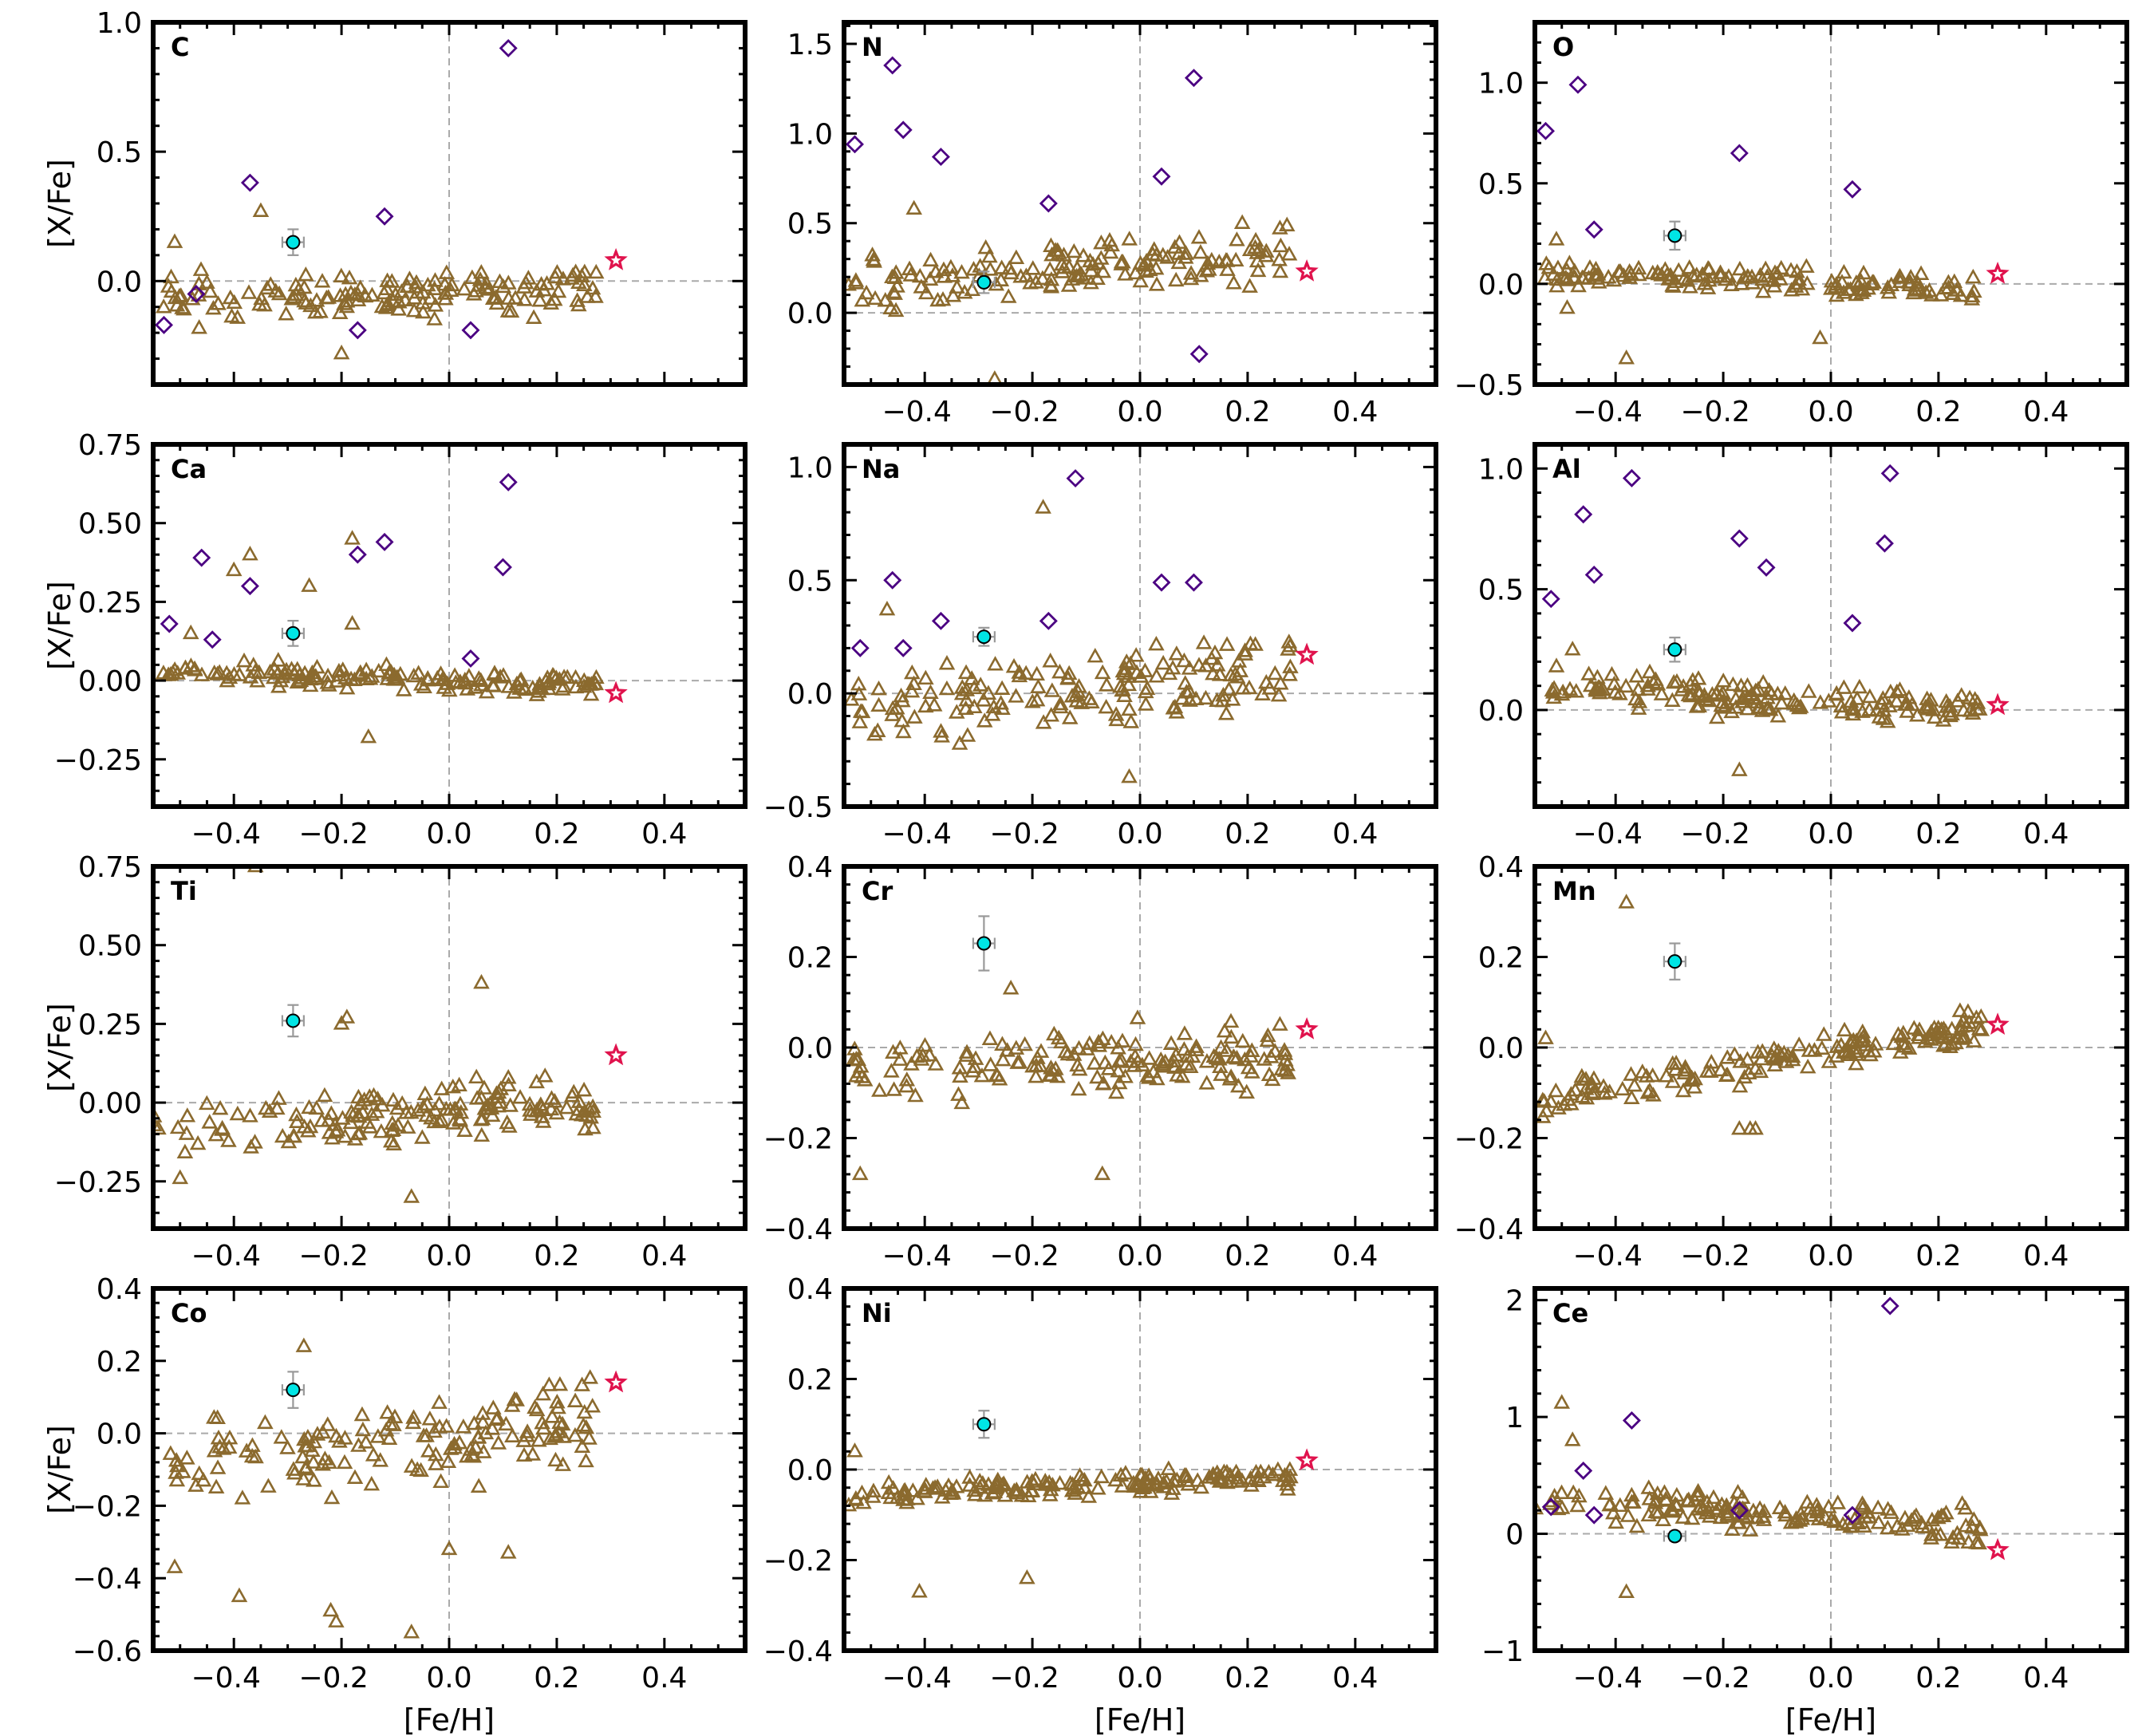  I want to click on o-literature-star-marker, so click(1594, 229).